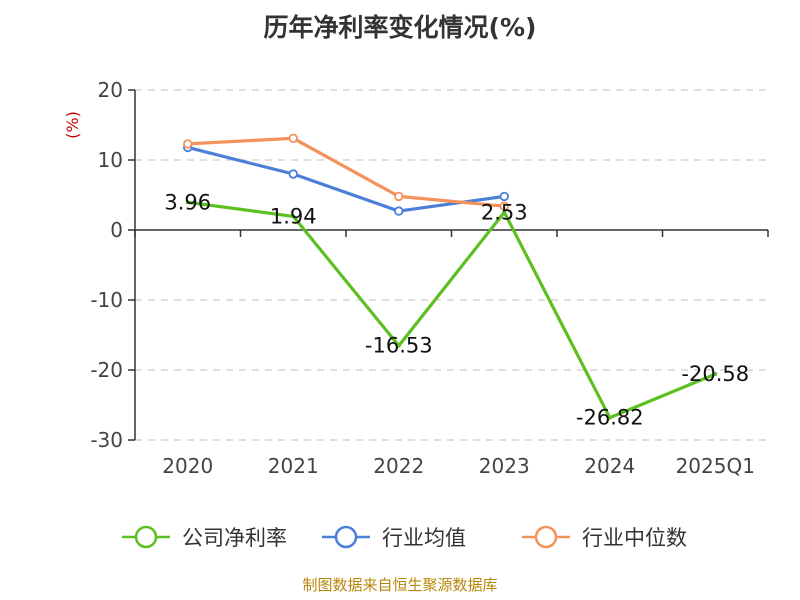 This screenshot has height=600, width=800. Describe the element at coordinates (106, 370) in the screenshot. I see `y-tick-label-4: -20` at that location.